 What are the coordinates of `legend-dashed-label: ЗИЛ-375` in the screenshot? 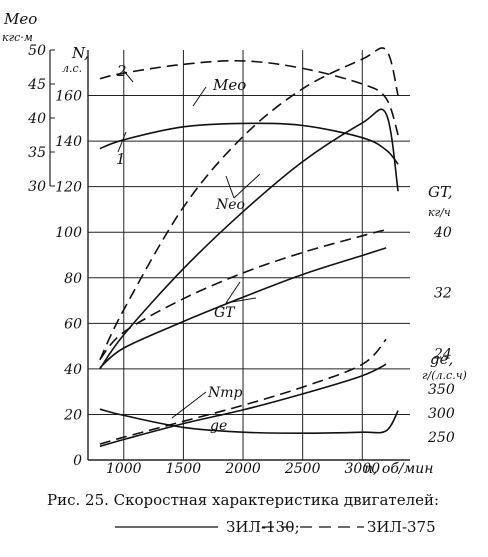 It's located at (401, 527).